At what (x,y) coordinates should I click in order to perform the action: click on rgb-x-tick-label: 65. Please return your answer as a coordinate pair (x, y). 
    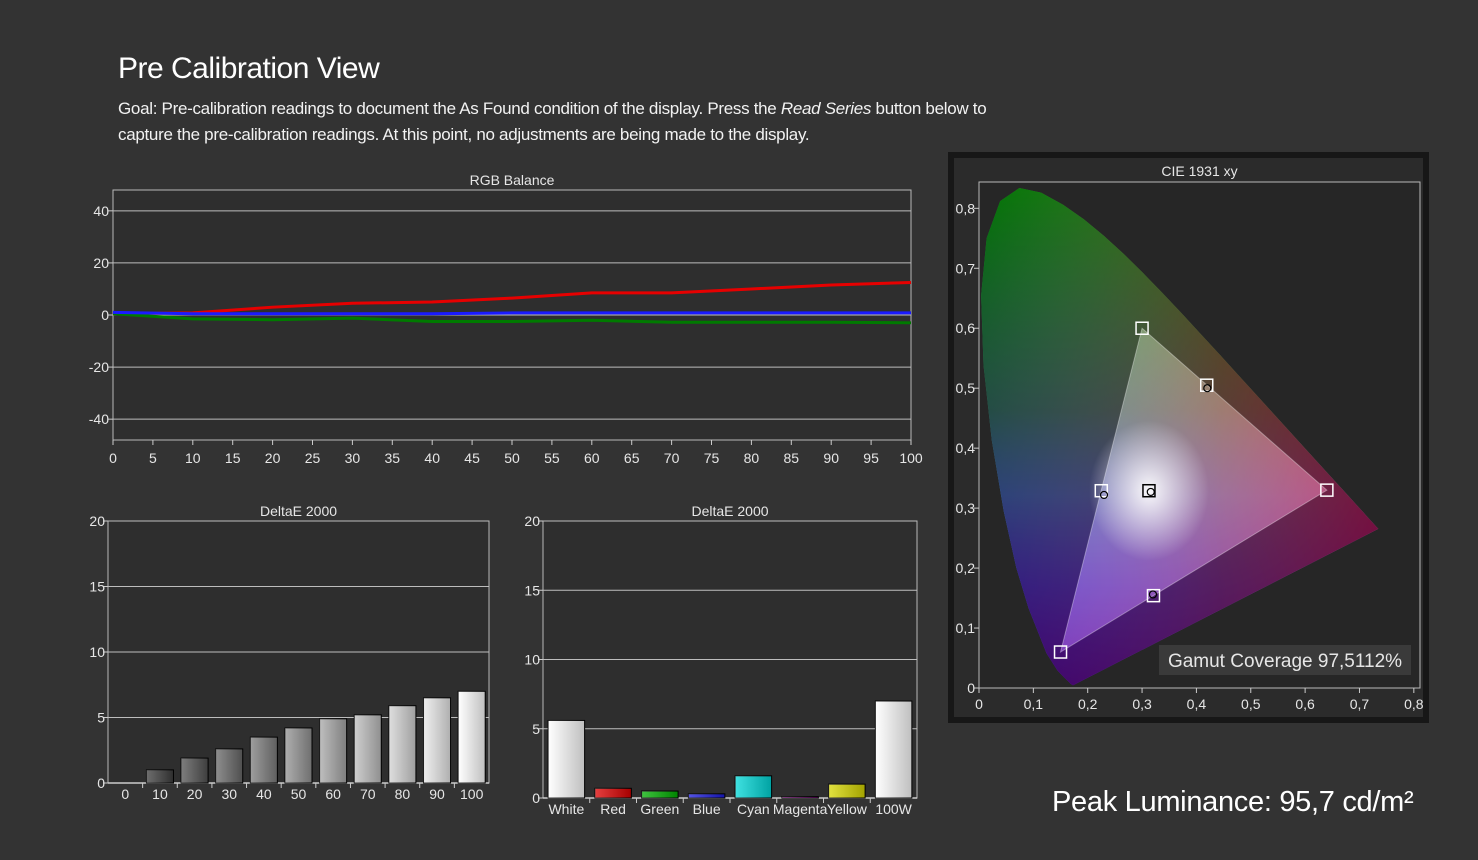
    Looking at the image, I should click on (632, 458).